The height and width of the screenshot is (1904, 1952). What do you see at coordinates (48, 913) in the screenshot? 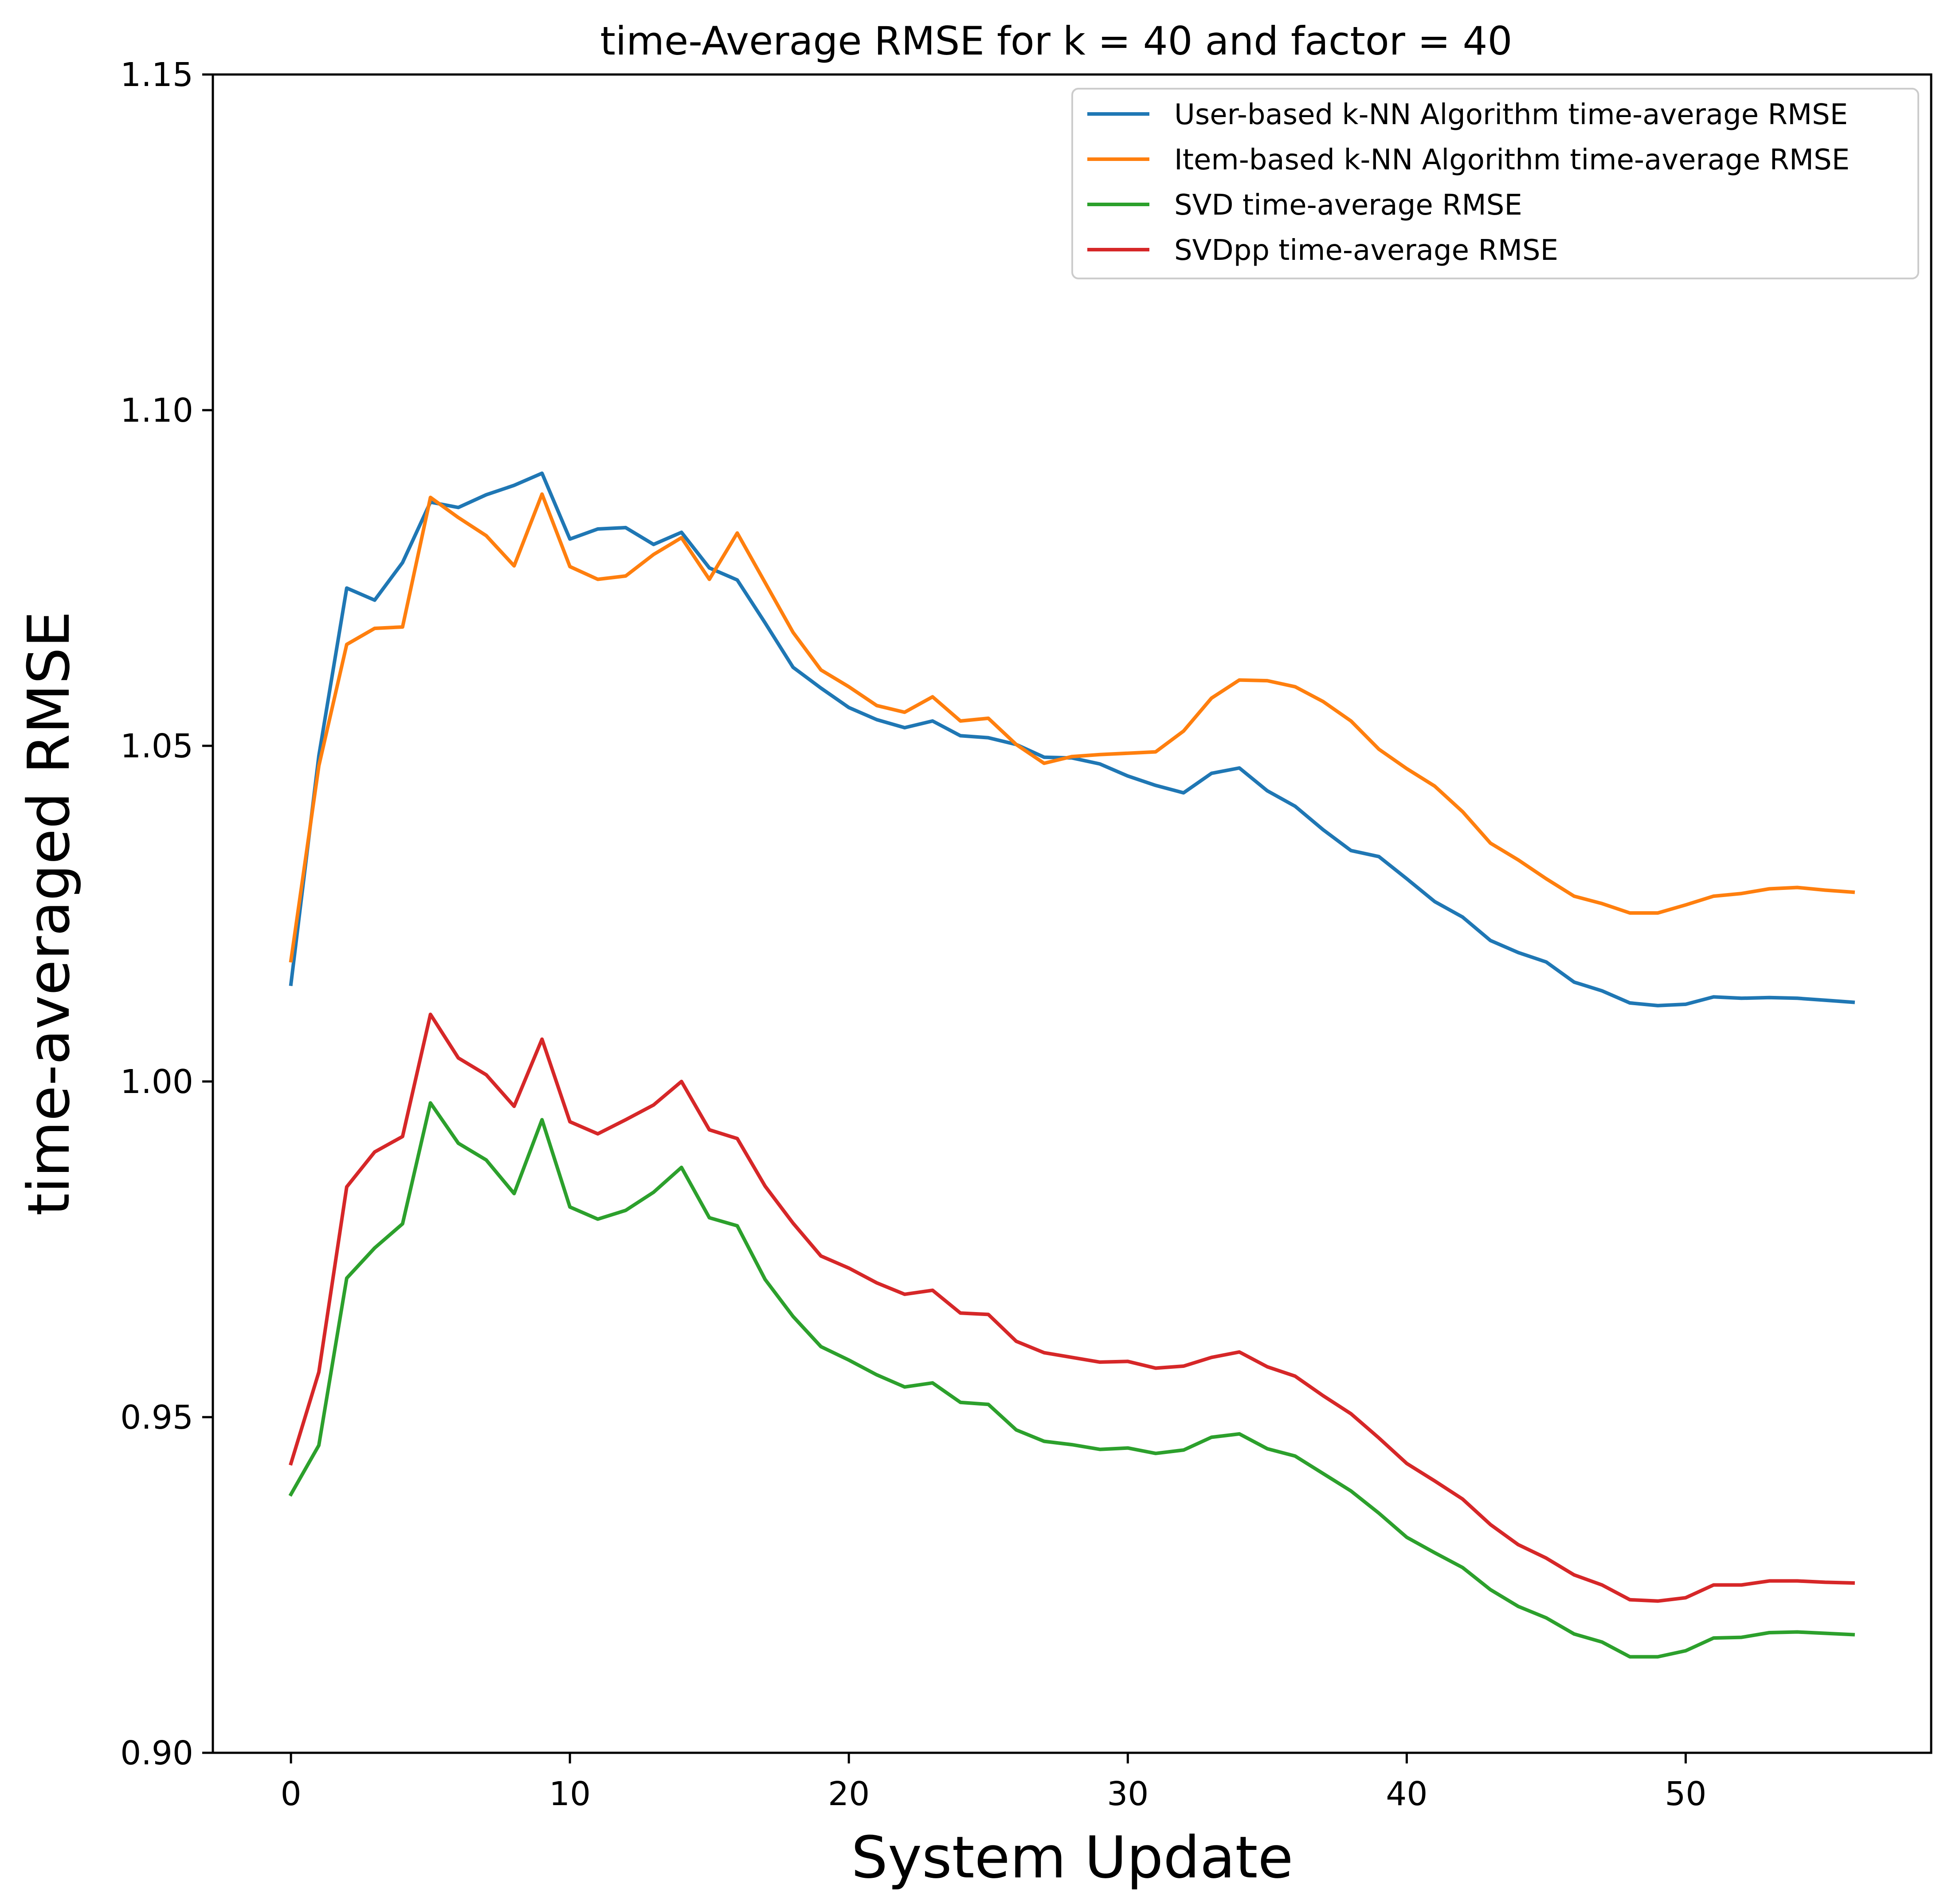
I see `y-axis-label: time-averaged RMSE` at bounding box center [48, 913].